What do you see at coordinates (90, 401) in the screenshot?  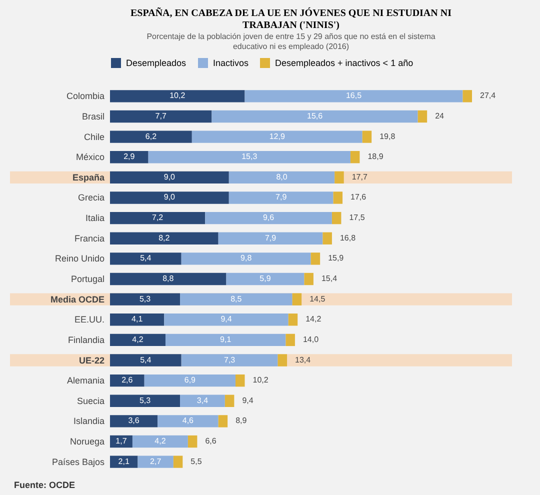 I see `y-tick-label: Suecia` at bounding box center [90, 401].